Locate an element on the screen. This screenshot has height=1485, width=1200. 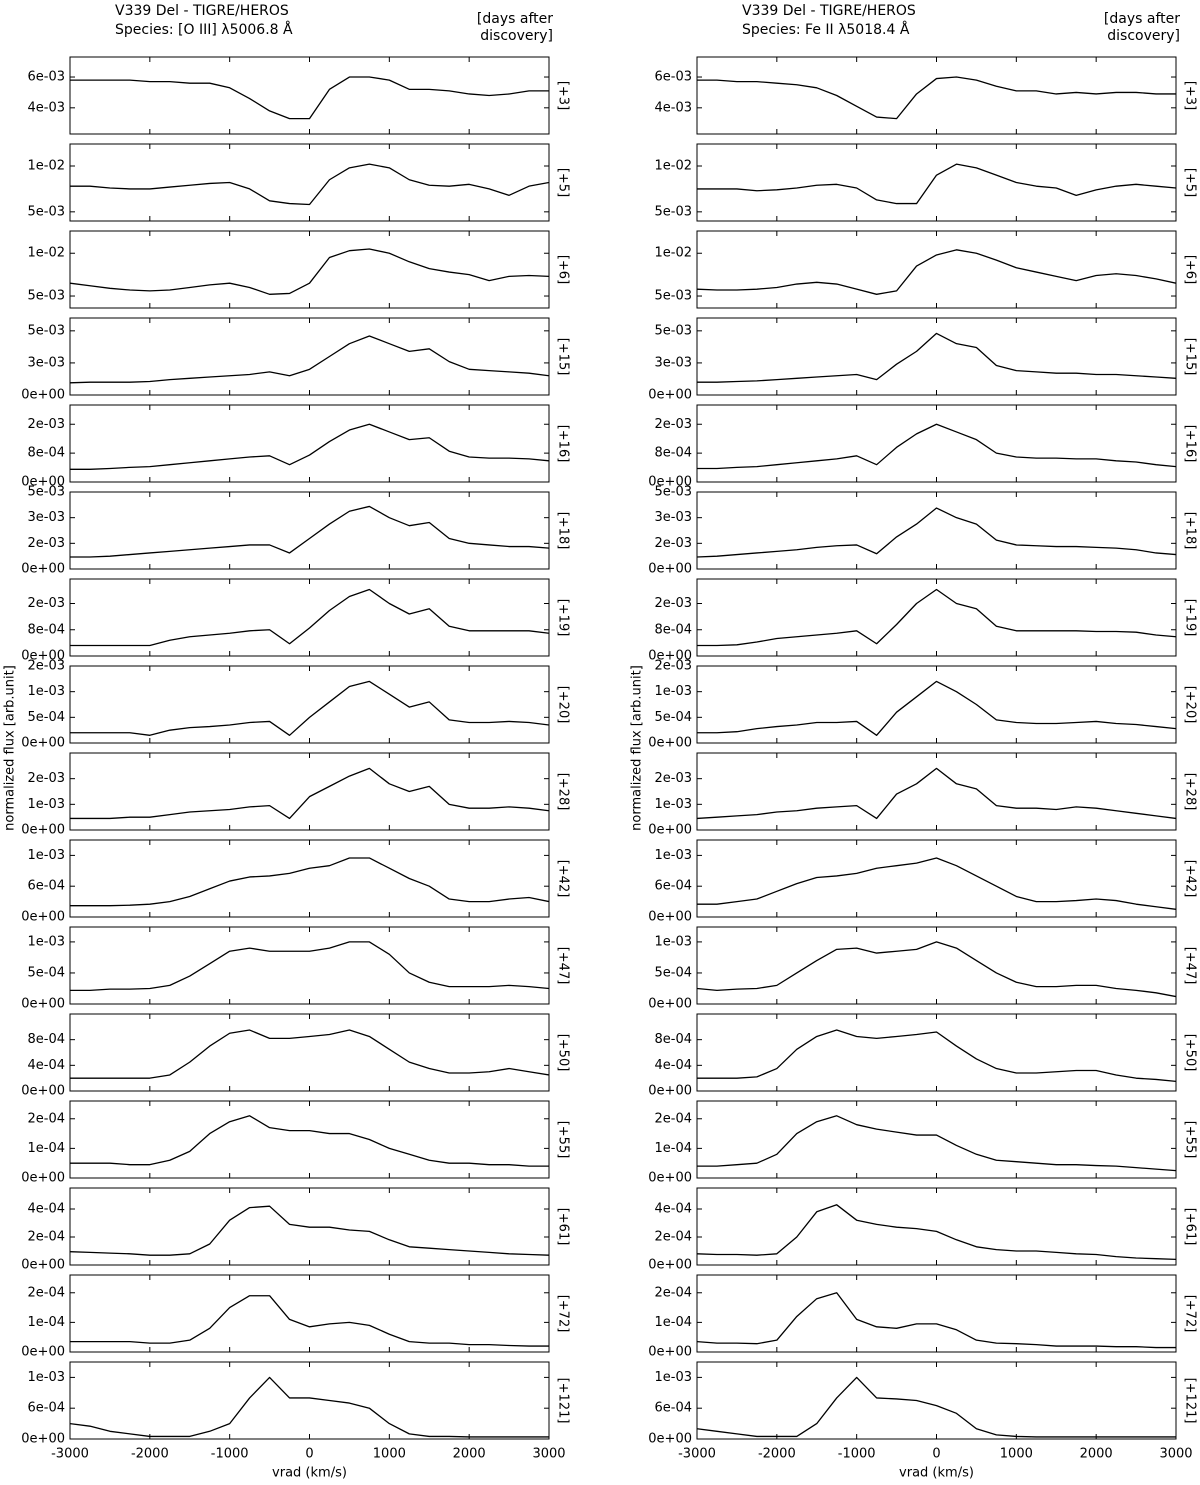
x-tick-label: -3000 is located at coordinates (697, 1454).